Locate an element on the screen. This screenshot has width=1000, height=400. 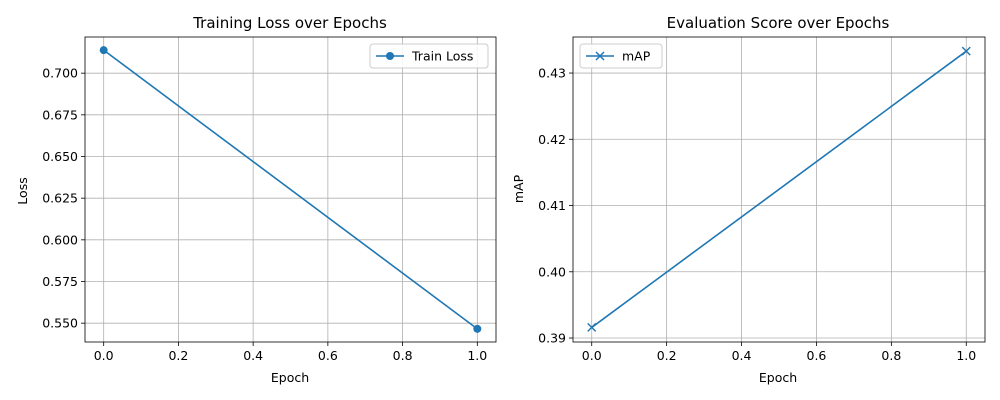
legend: Train Loss is located at coordinates (429, 56).